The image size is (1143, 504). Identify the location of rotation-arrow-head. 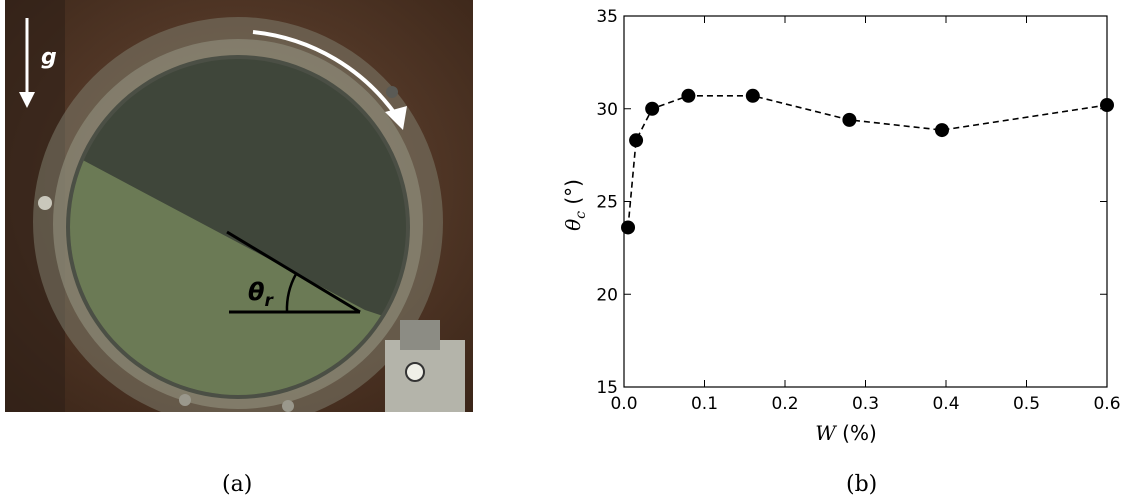
(396, 118).